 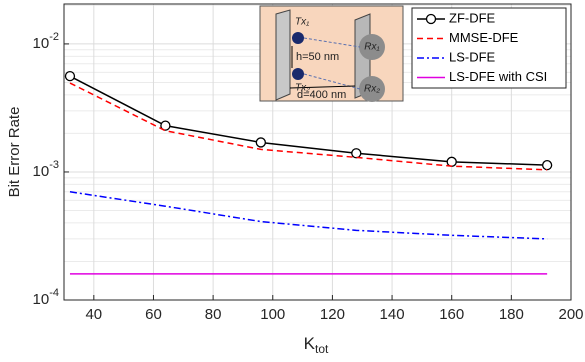 I want to click on inset-label: Rx₁, so click(x=371, y=47).